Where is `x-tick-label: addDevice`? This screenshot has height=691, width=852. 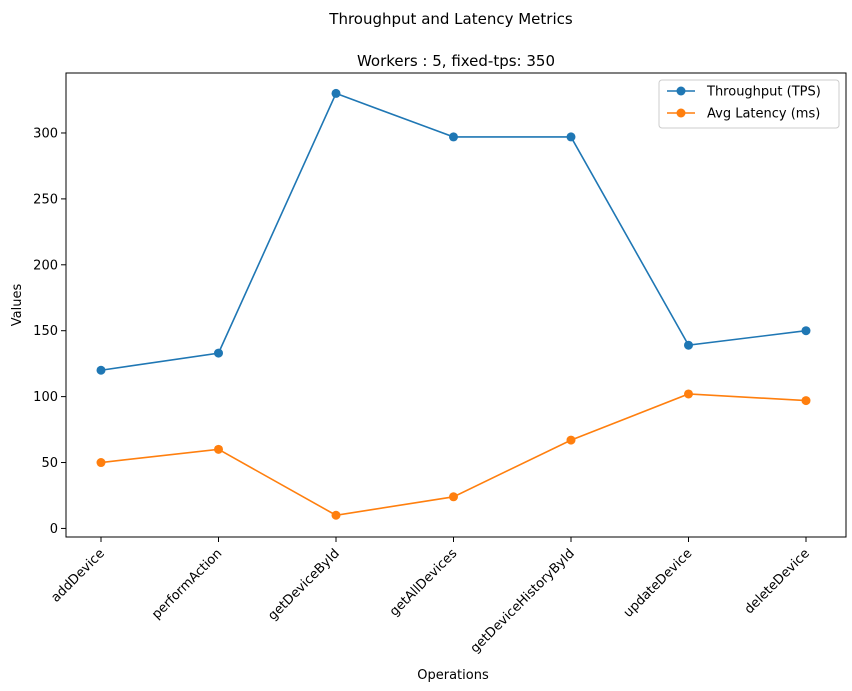 x-tick-label: addDevice is located at coordinates (77, 575).